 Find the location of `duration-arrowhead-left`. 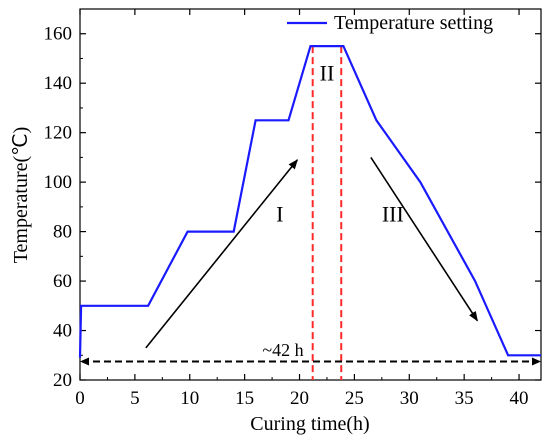

duration-arrowhead-left is located at coordinates (84, 361).